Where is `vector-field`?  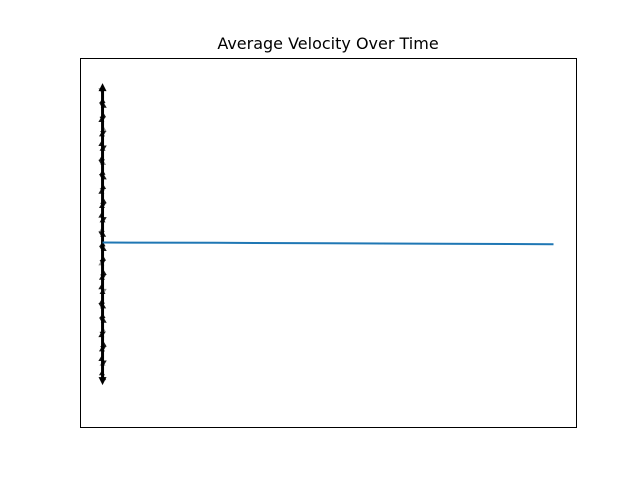 vector-field is located at coordinates (102, 234).